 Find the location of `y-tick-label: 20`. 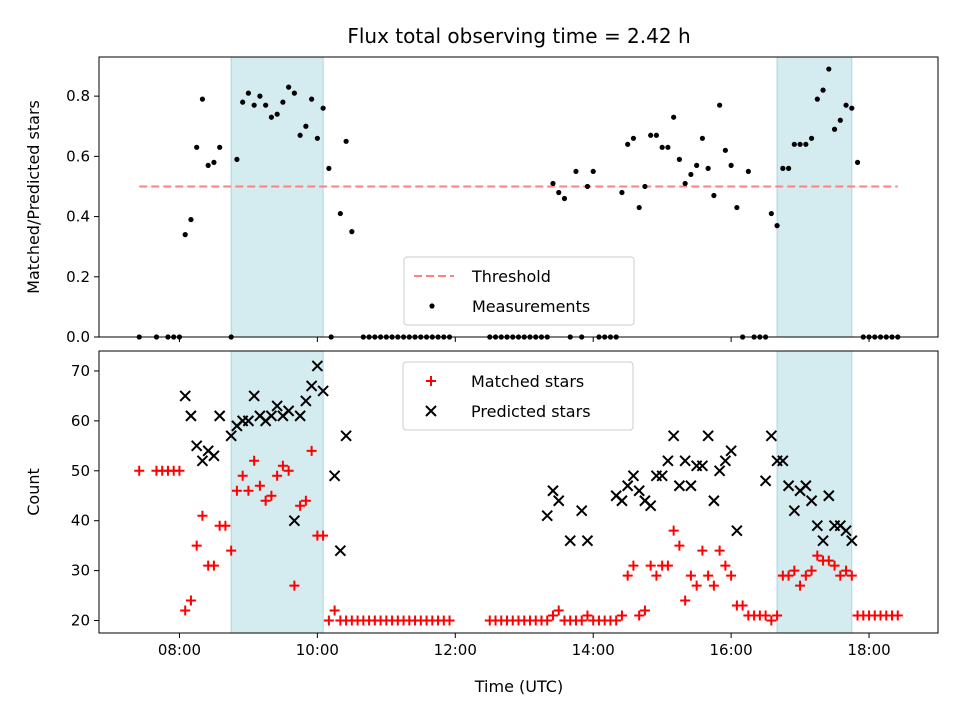

y-tick-label: 20 is located at coordinates (80, 621).